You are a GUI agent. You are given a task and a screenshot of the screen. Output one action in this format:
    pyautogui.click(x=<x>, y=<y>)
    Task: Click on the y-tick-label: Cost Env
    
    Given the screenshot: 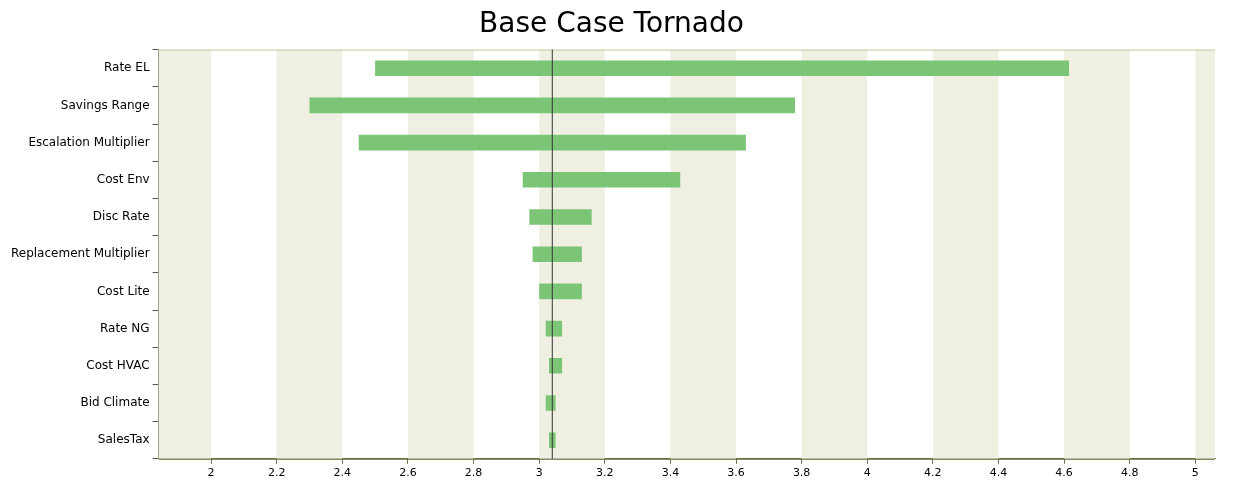 What is the action you would take?
    pyautogui.click(x=123, y=178)
    